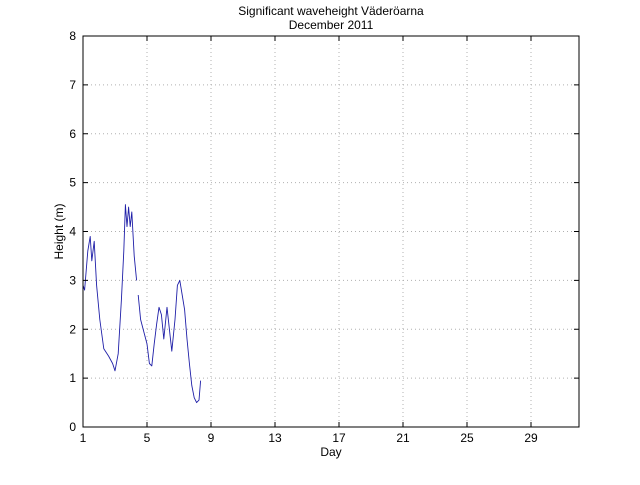 The width and height of the screenshot is (640, 485). I want to click on chart-subtitle: December 2011, so click(331, 25).